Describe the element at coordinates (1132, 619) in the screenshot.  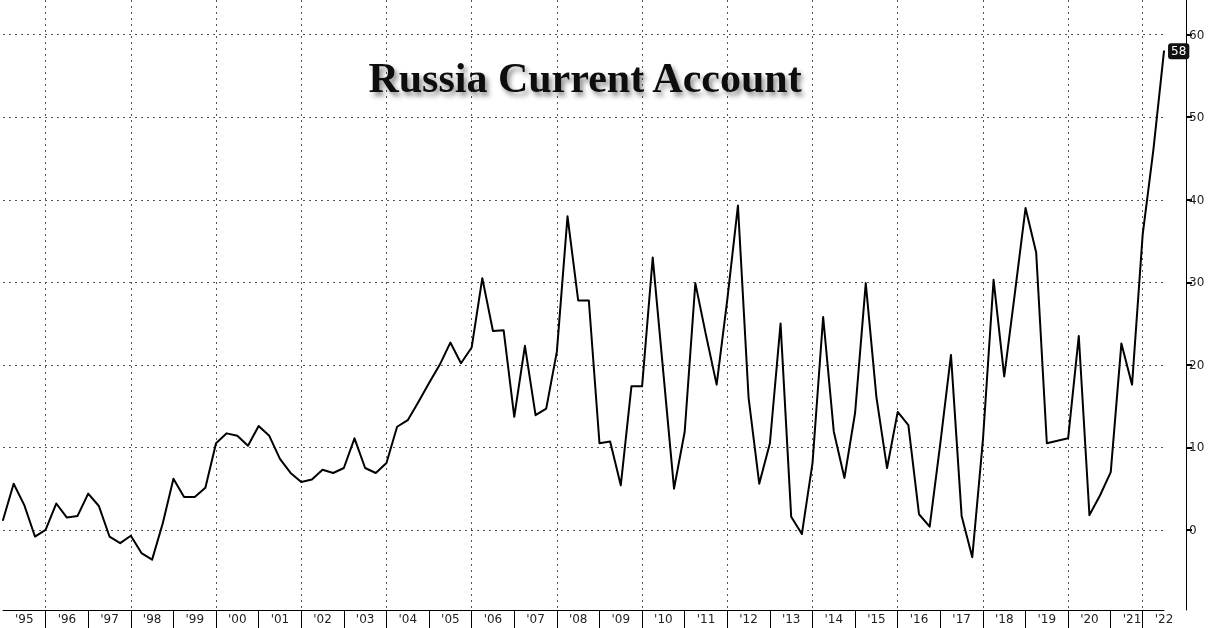
I see `x-tick-label: '21` at that location.